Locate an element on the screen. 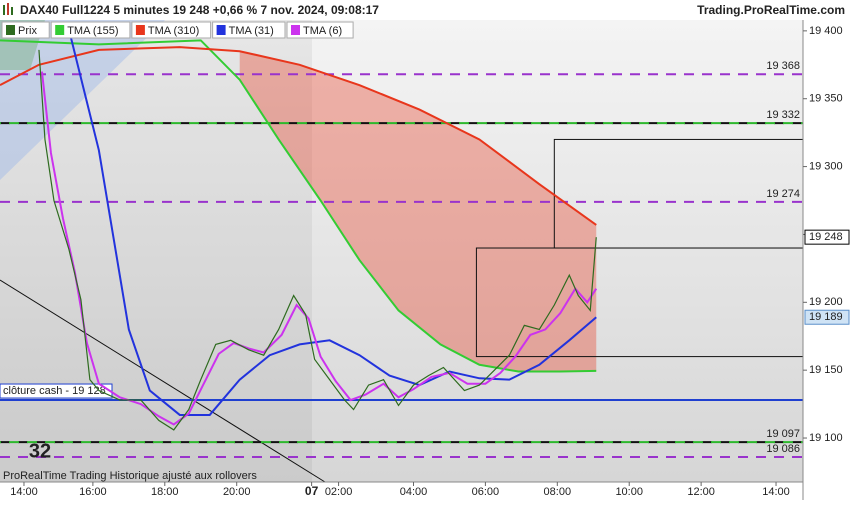  legend-label: TMA (155) is located at coordinates (92, 31).